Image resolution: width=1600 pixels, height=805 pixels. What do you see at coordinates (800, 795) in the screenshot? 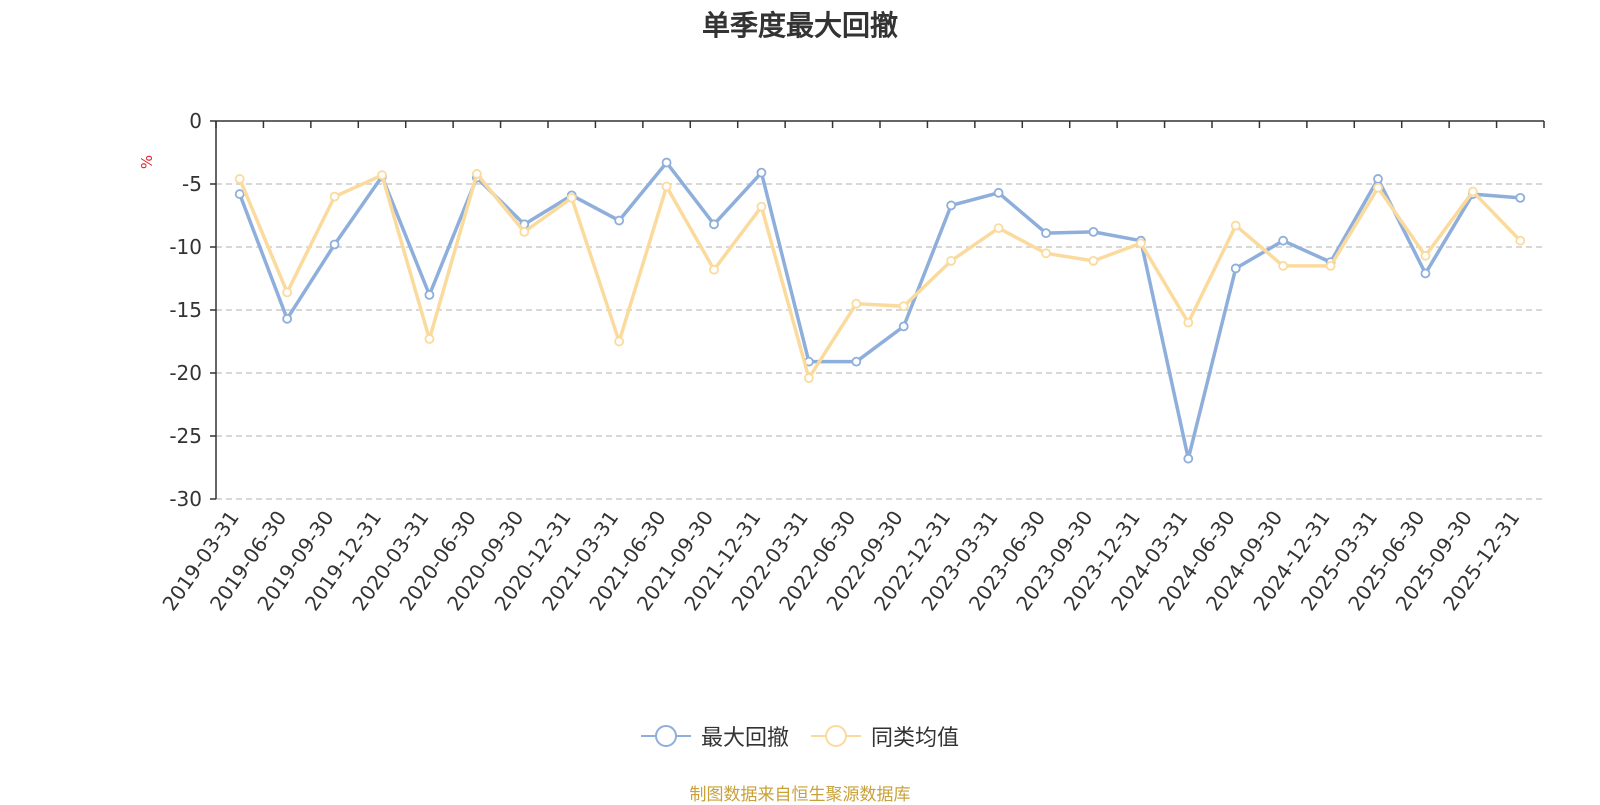
I see `data-source-note: 制图数据来自恒生聚源数据库` at bounding box center [800, 795].